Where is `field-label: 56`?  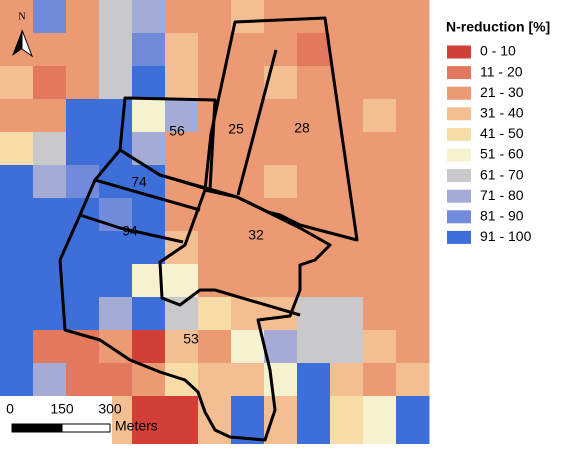
field-label: 56 is located at coordinates (177, 131).